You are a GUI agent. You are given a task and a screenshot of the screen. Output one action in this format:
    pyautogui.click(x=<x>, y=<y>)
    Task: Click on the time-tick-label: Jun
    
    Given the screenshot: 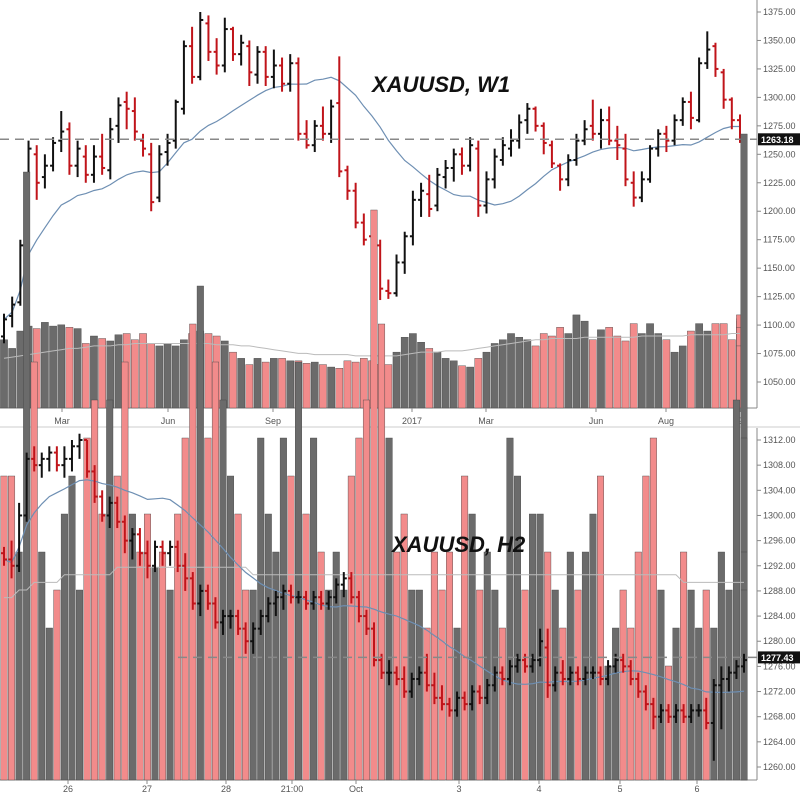 What is the action you would take?
    pyautogui.click(x=596, y=421)
    